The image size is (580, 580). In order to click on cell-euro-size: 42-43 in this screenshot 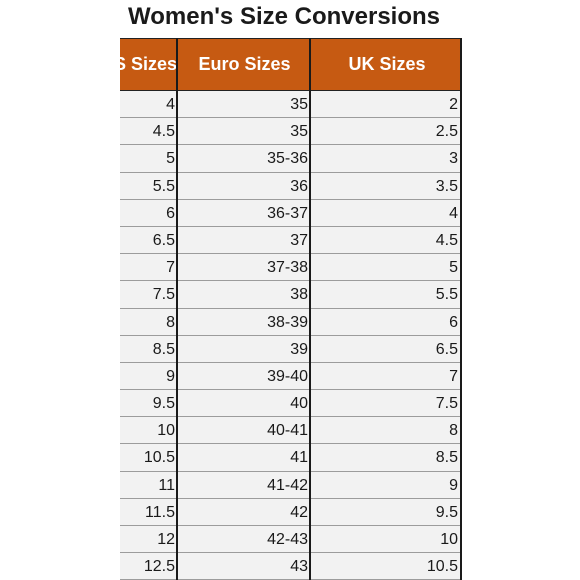, I will do `click(287, 539)`.